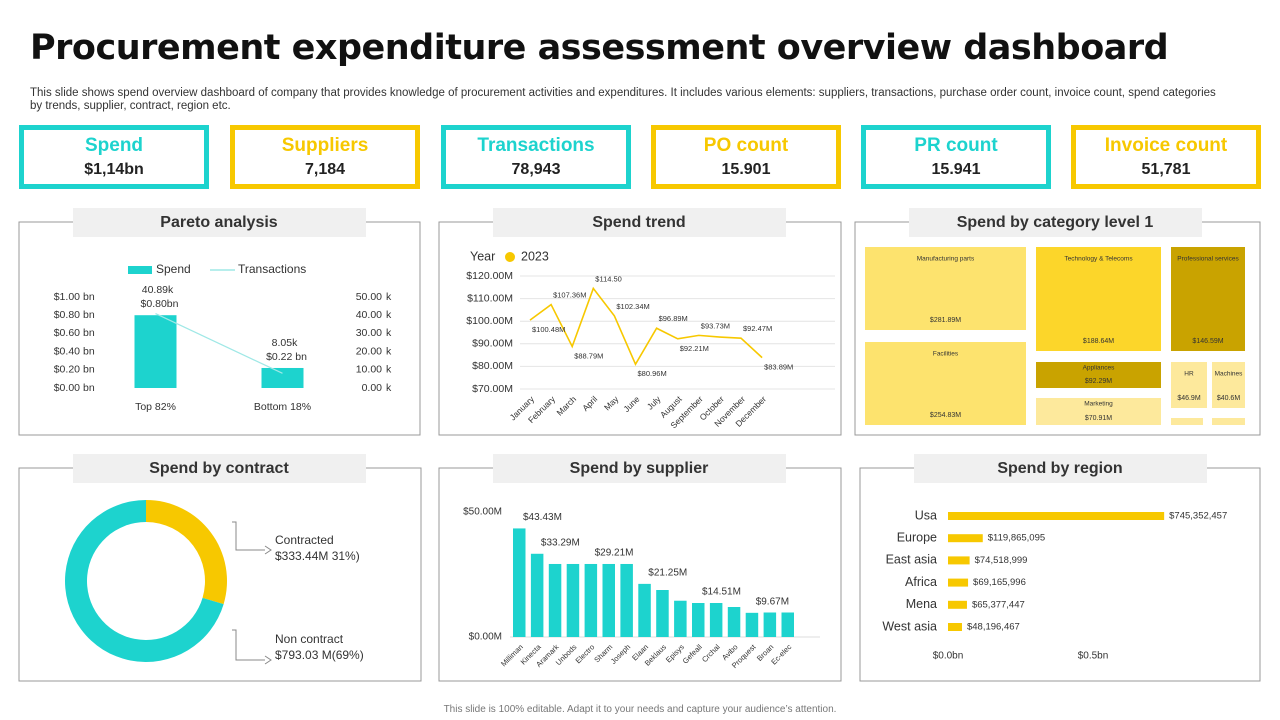 This screenshot has width=1280, height=720. I want to click on x-tick-label: May, so click(611, 402).